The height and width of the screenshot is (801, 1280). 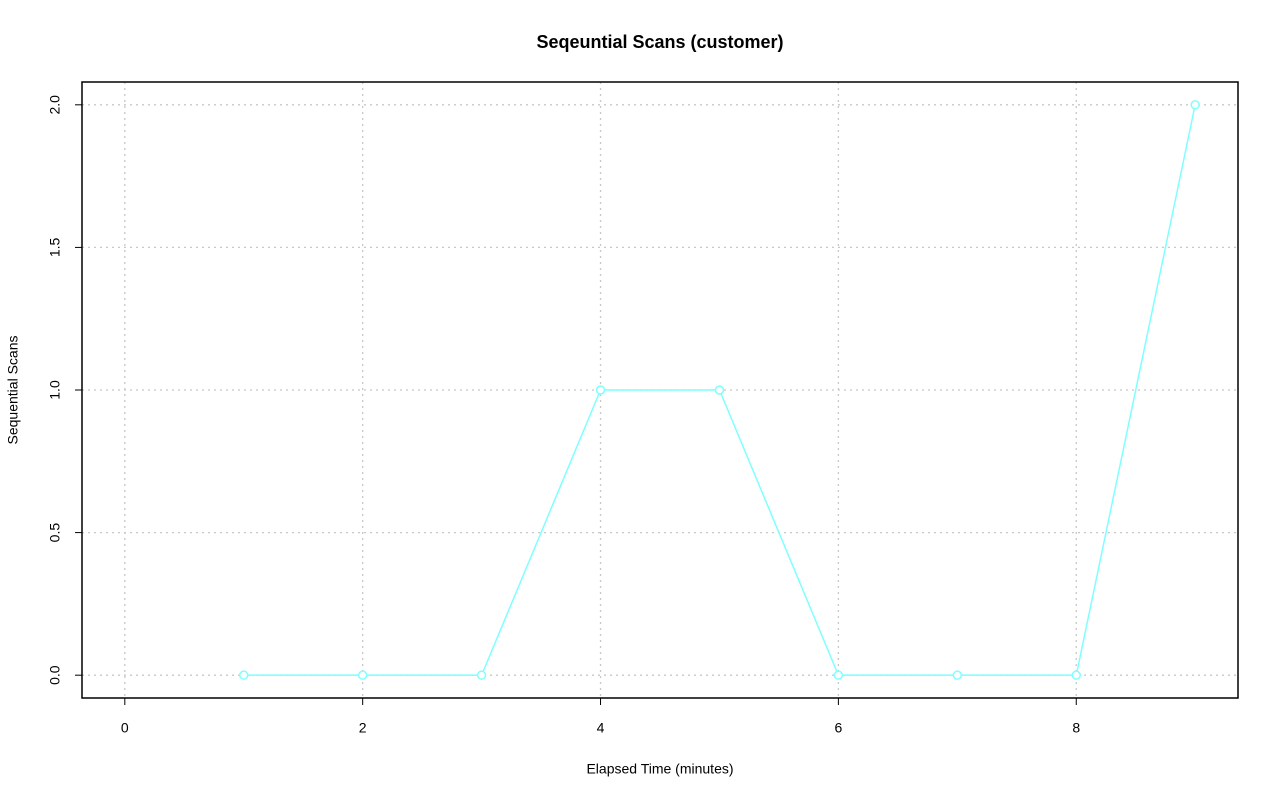 I want to click on y-axis-label: Sequential Scans, so click(x=13, y=390).